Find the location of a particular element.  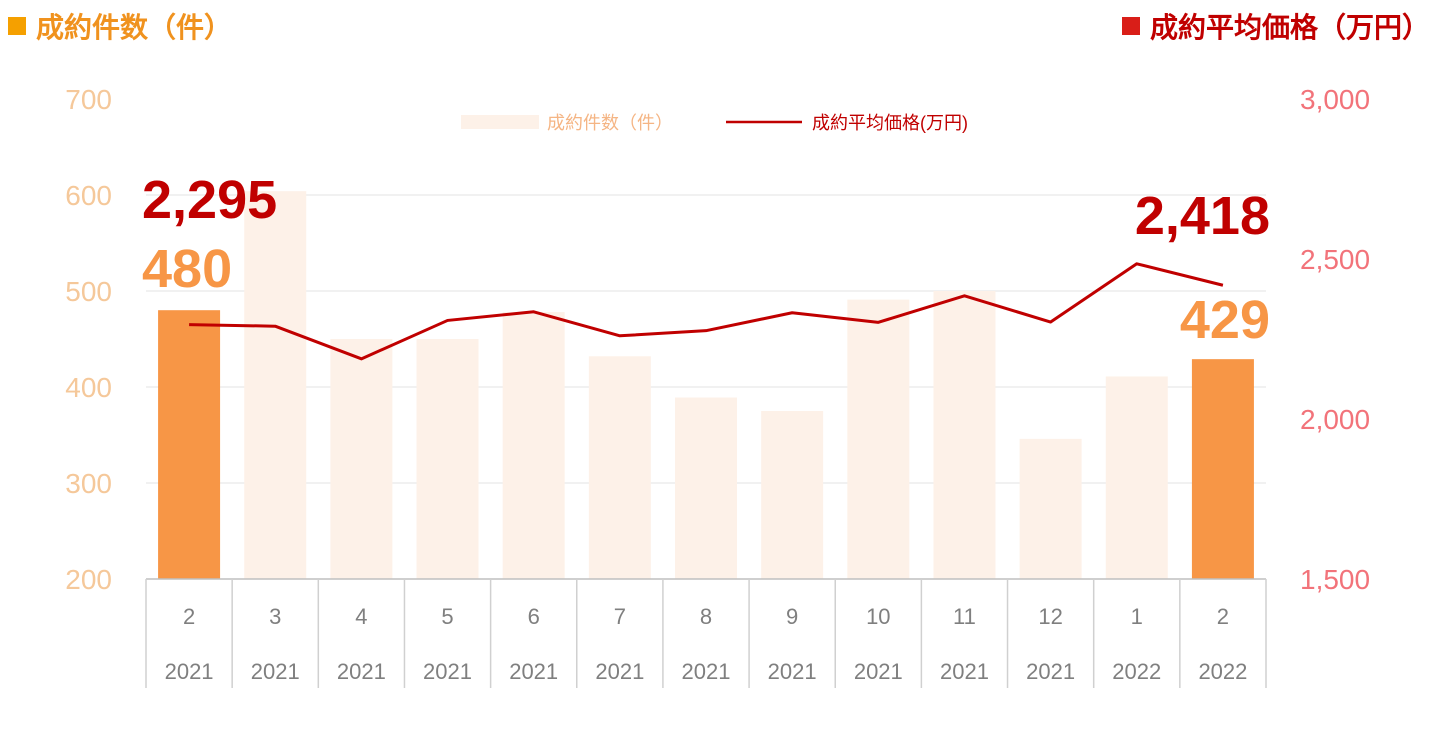

legend: 成約件数（件） 成約平均価格(万円) is located at coordinates (714, 123).